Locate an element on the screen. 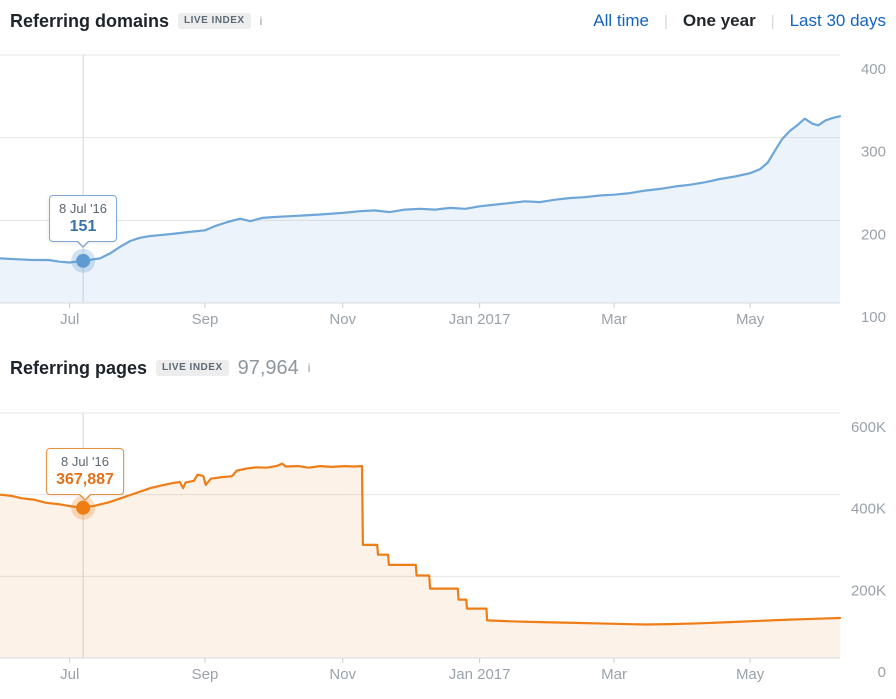 The height and width of the screenshot is (699, 896). domains-y-axis-label: 400 is located at coordinates (873, 69).